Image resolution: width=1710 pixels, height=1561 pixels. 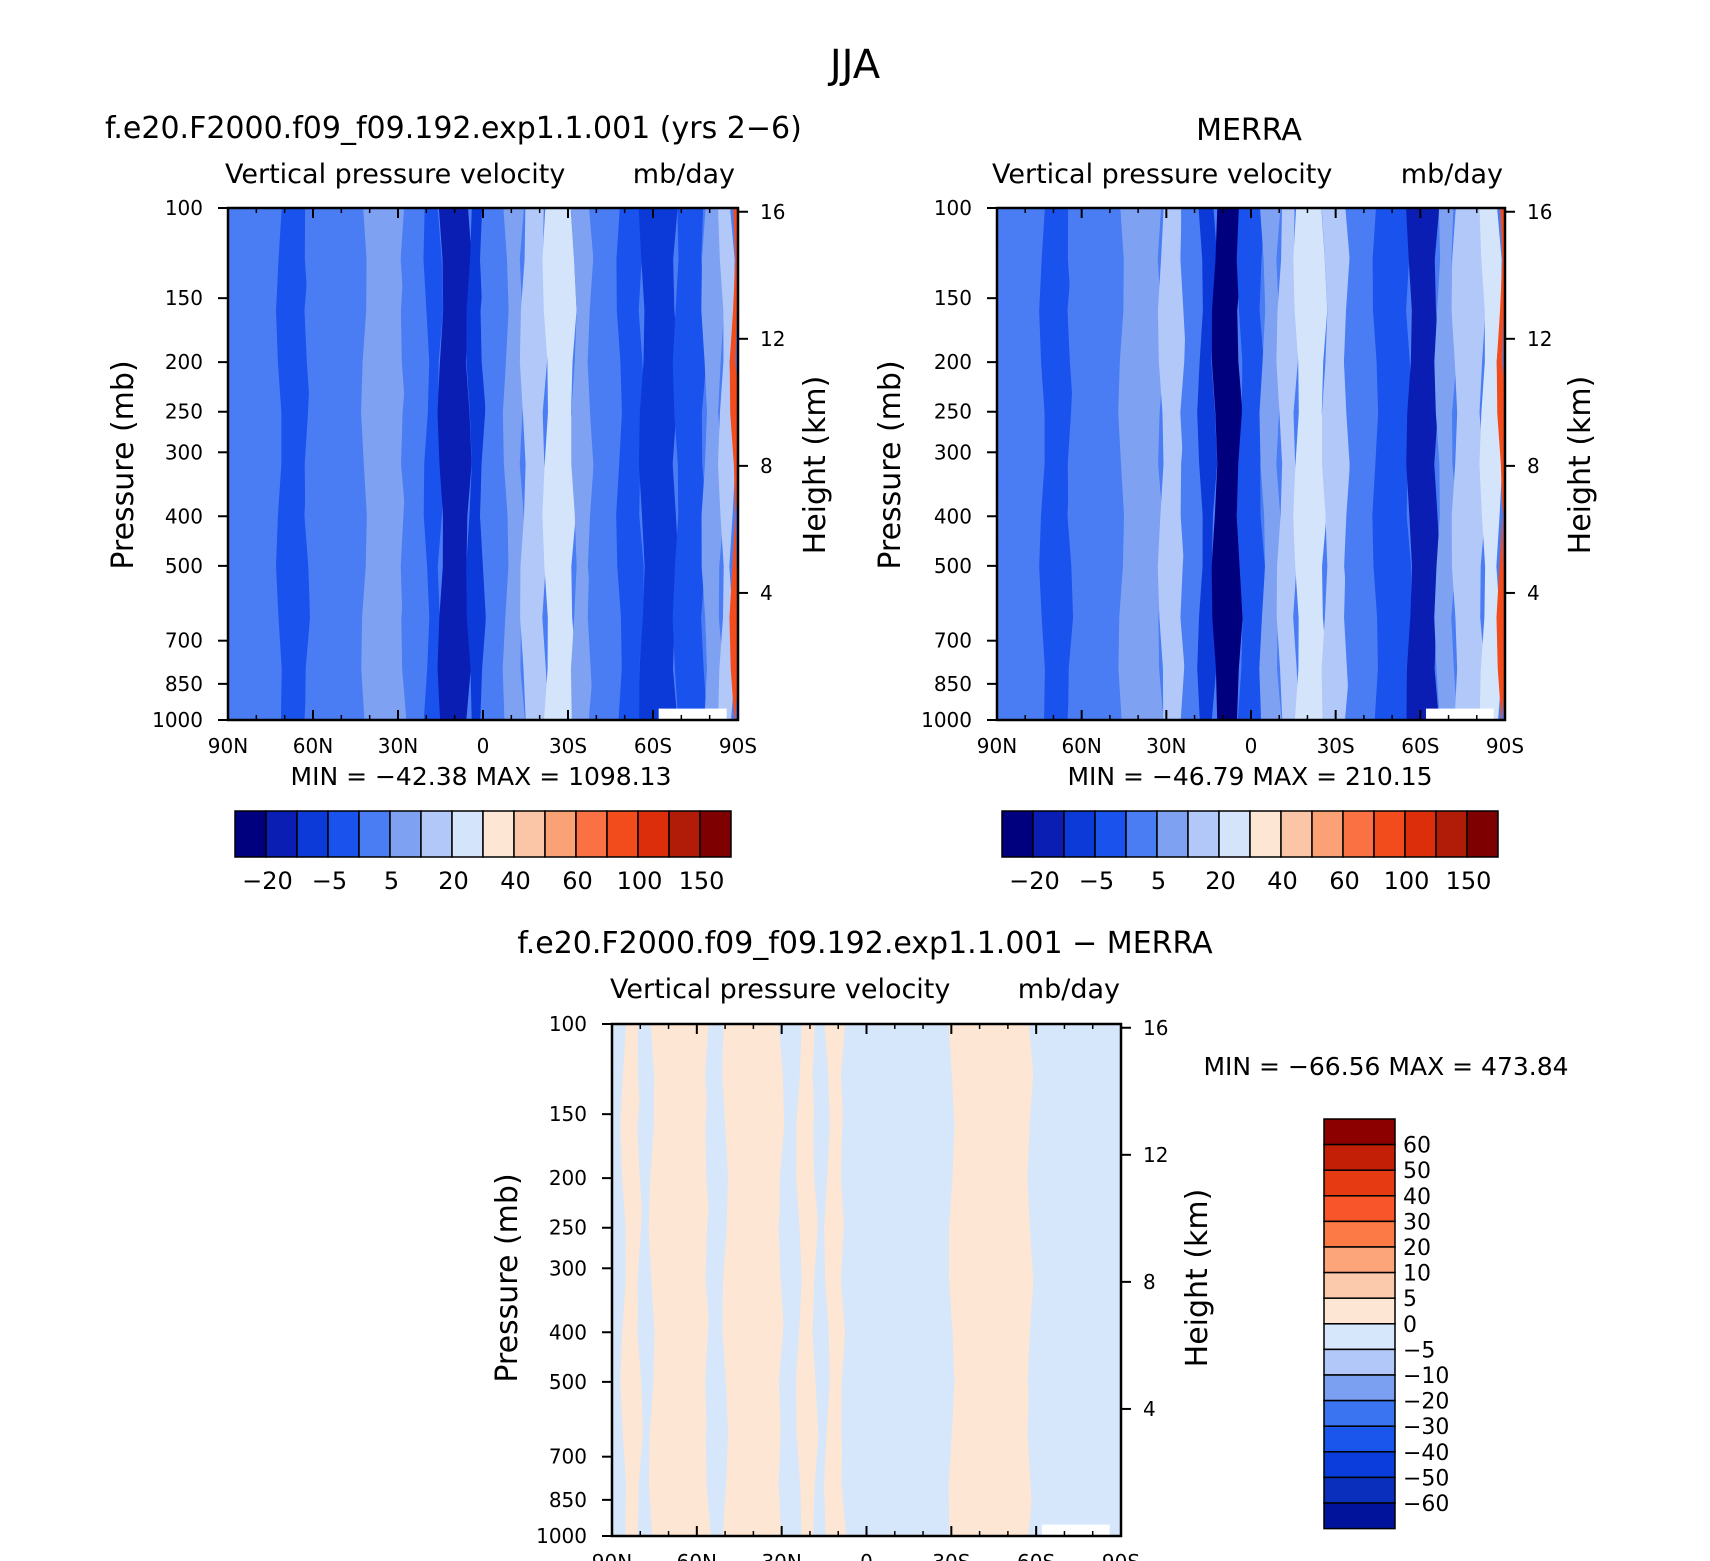 What do you see at coordinates (1249, 776) in the screenshot?
I see `panel-merra-stats: MIN = −46.79 MAX = 210.15` at bounding box center [1249, 776].